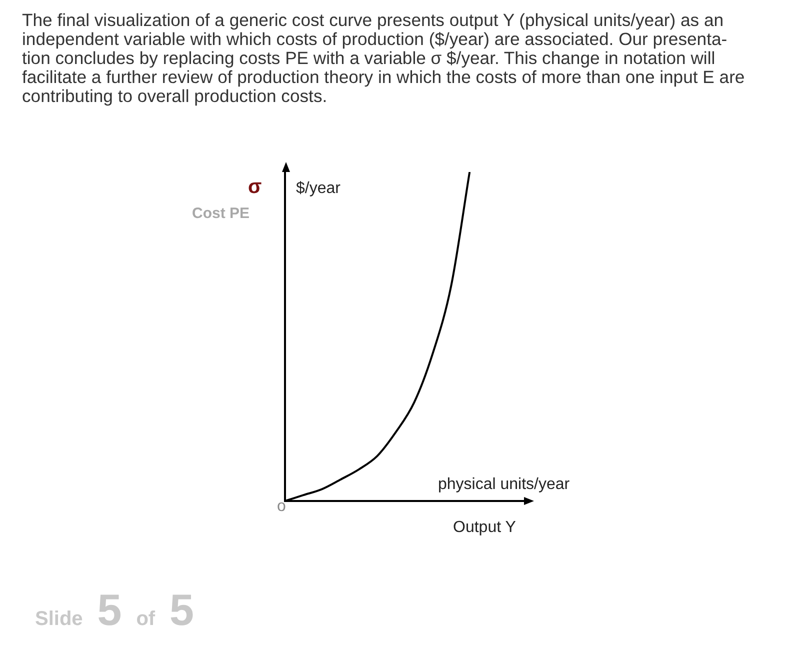 This screenshot has width=792, height=648. I want to click on chart-title: The final visualization of a generic cost curve presents output Y (physical units/year) as an independent variable with which costs of production ($/year) are associated. Our presenta-tion concludes by replacing costs PE with a variable σ $/year. This change in notation will facilitate a further review of production theory in which the costs of more than one input E are contributing to overall production costs., so click(384, 58).